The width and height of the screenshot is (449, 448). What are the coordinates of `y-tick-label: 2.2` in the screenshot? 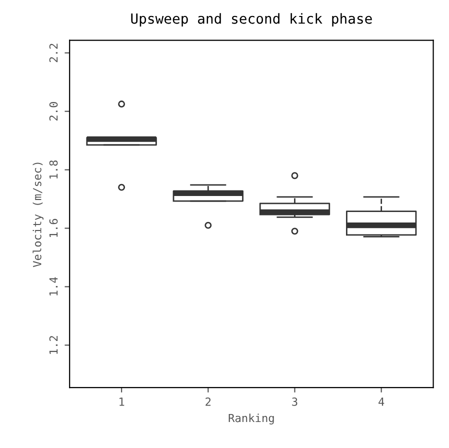 It's located at (53, 53).